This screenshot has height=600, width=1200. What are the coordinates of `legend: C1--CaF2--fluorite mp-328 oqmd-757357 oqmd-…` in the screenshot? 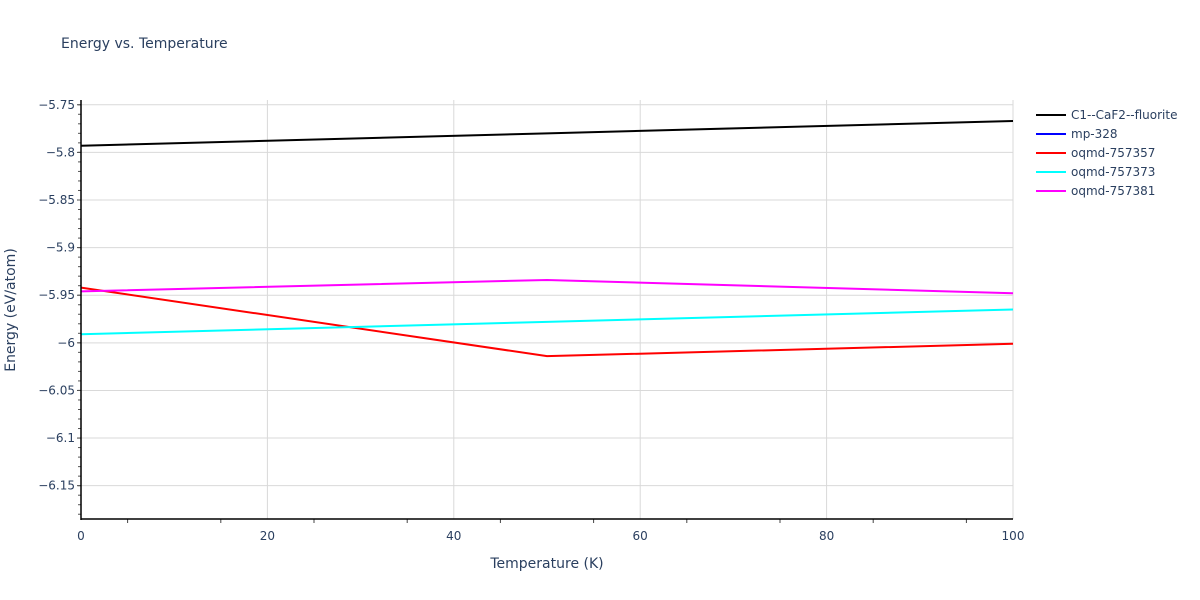 It's located at (1106, 152).